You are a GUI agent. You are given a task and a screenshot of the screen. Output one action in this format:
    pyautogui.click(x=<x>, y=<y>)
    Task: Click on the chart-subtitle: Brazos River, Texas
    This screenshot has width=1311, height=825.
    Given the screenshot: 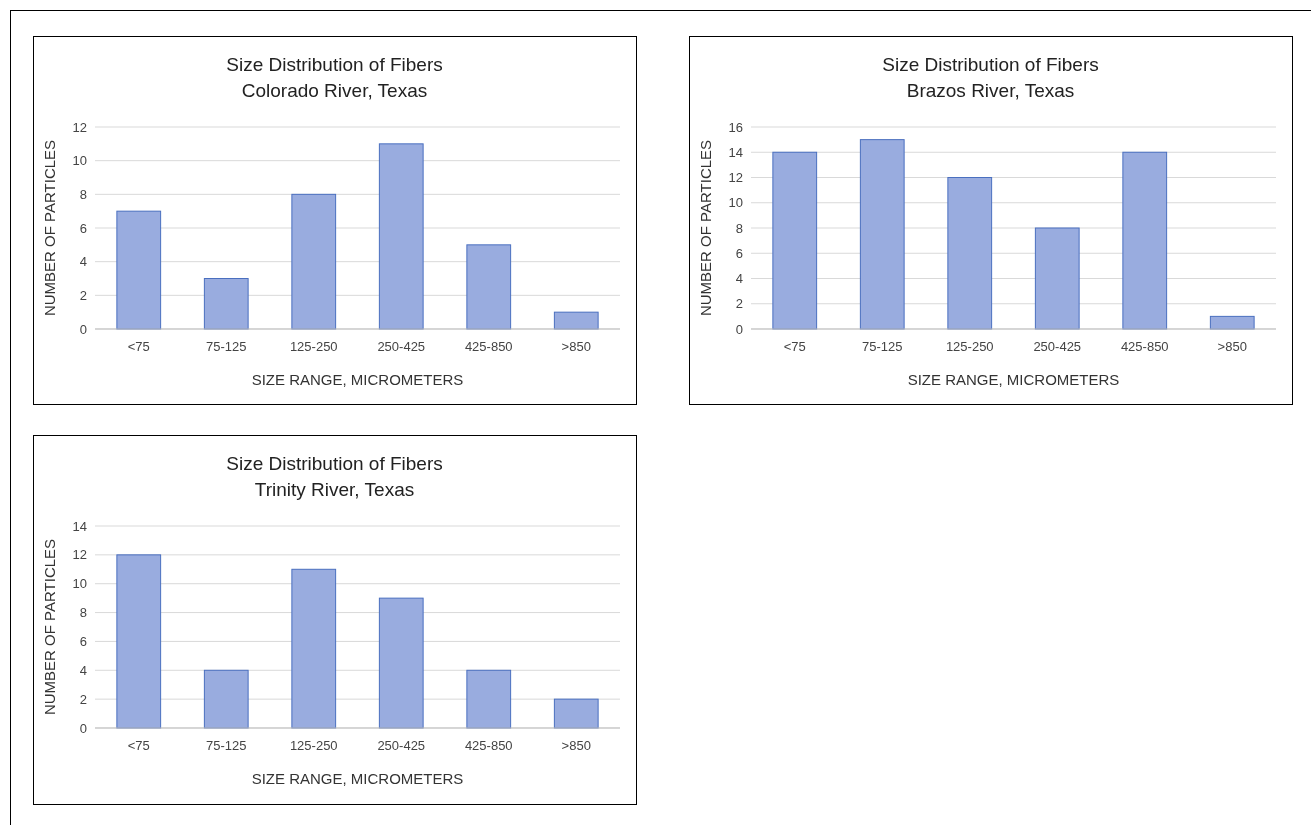 What is the action you would take?
    pyautogui.click(x=990, y=90)
    